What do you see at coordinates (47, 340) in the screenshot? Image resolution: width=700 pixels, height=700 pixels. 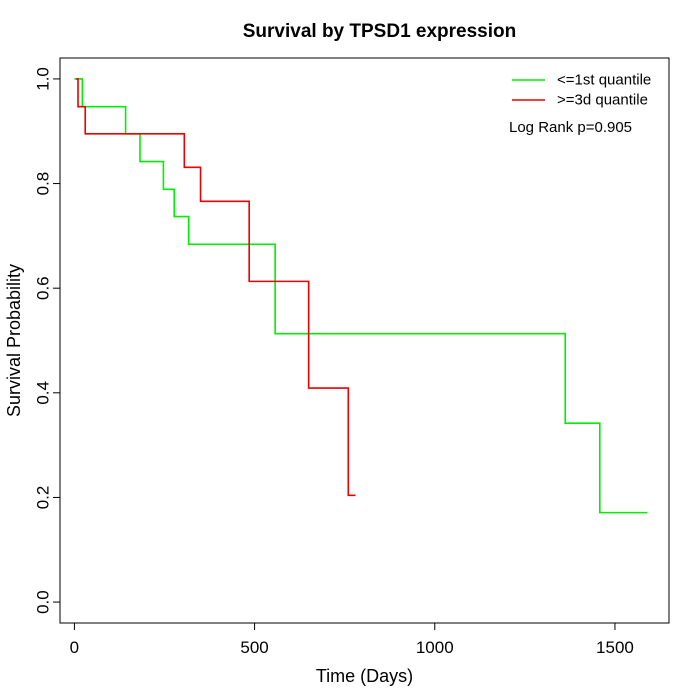 I see `y-axis: 0.0 0.2 0.4 0.6 0.8 1.0` at bounding box center [47, 340].